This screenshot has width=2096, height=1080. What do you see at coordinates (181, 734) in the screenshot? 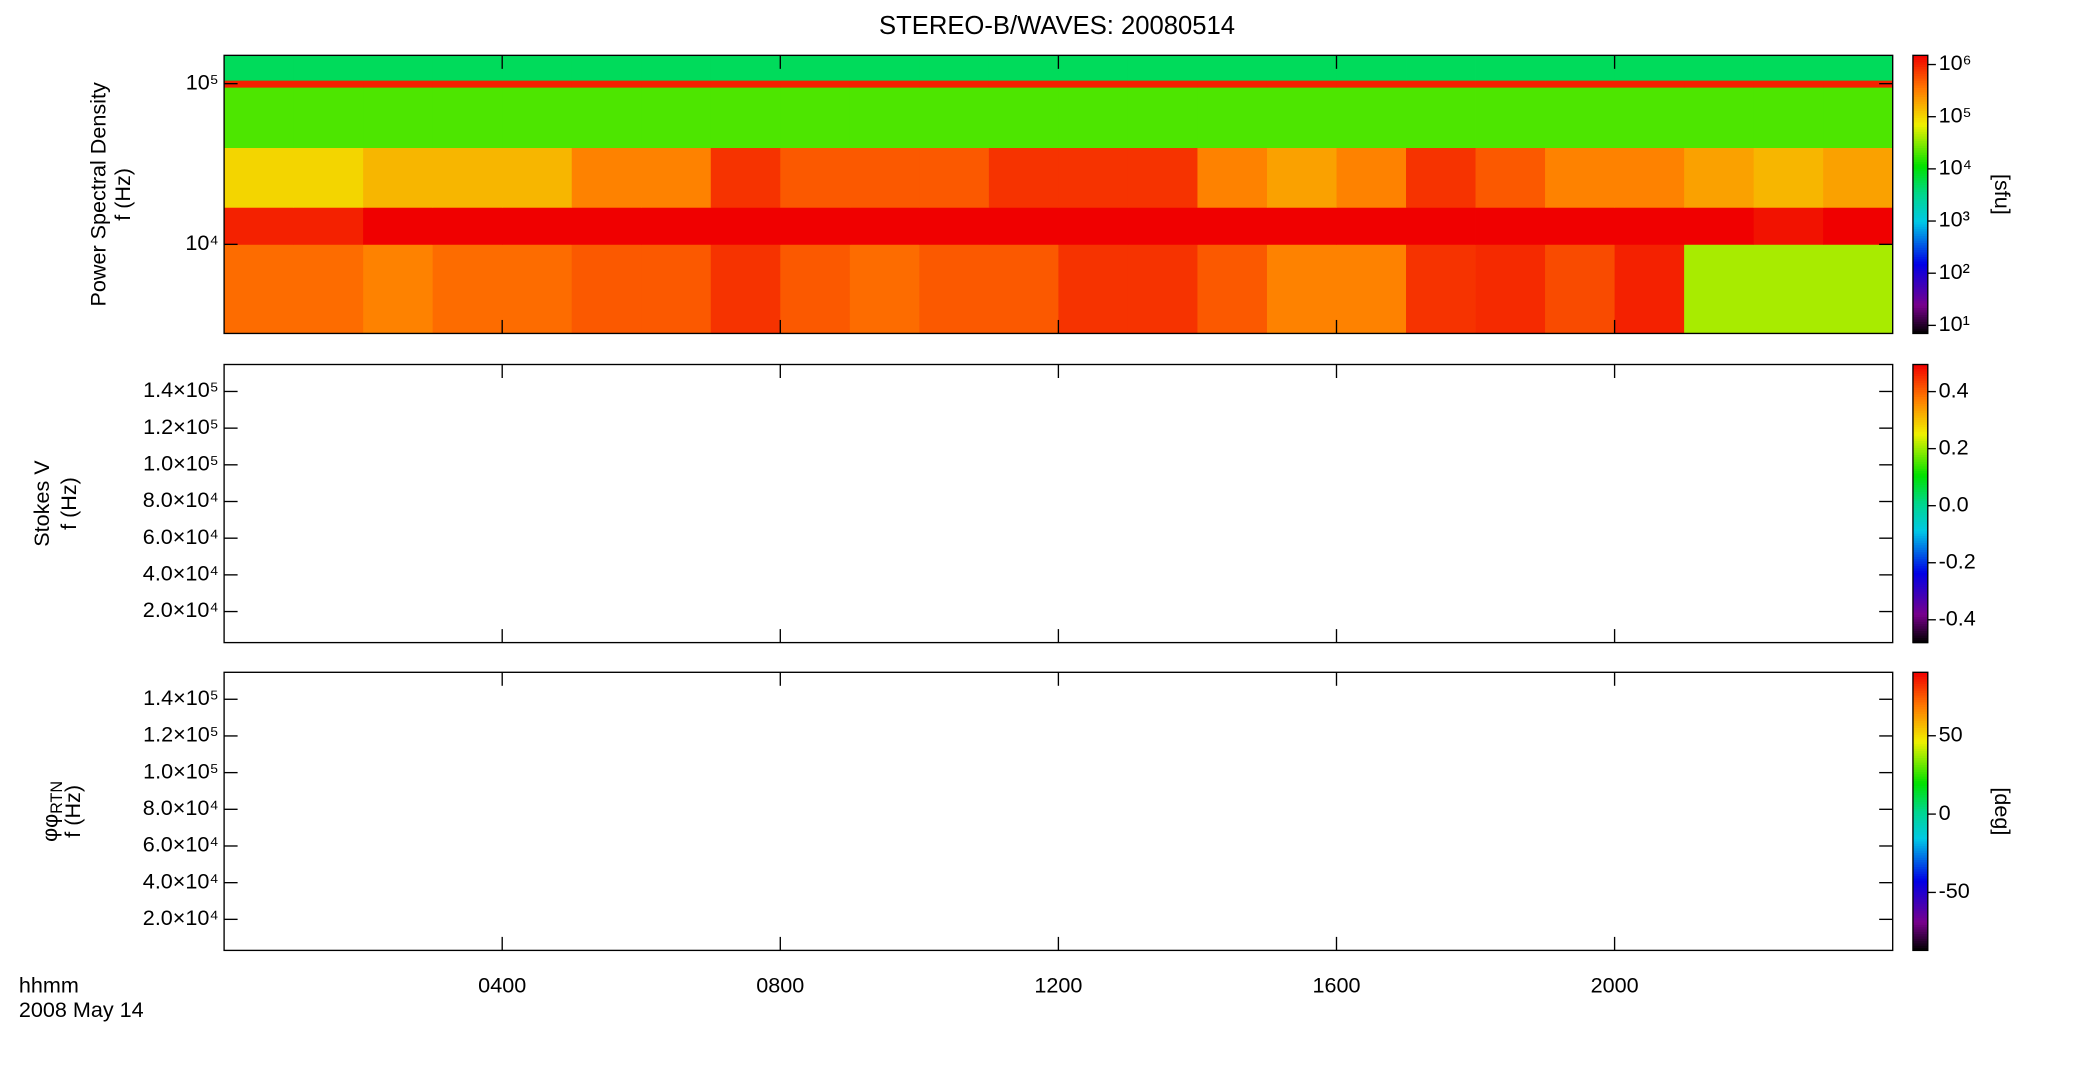
I see `y-tick-label: 1.2×10⁵` at bounding box center [181, 734].